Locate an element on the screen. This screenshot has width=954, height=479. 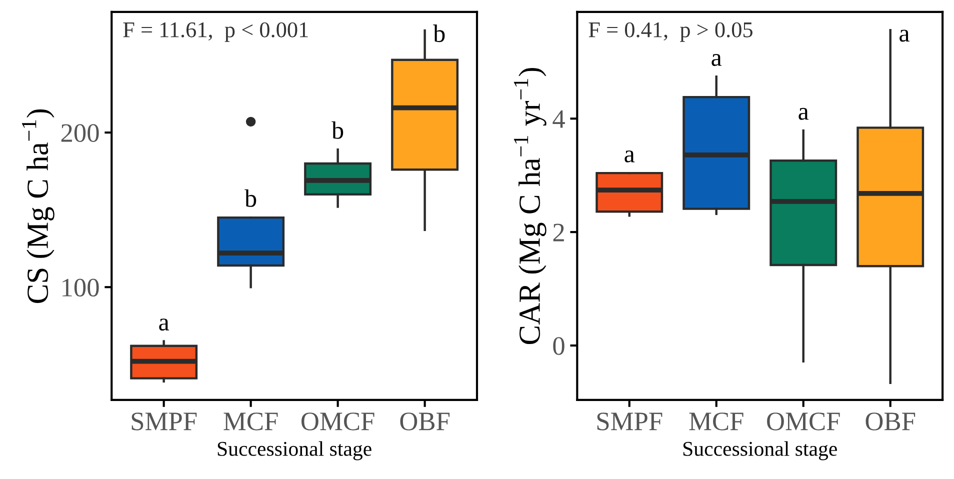
y-tick-label: 4 is located at coordinates (558, 119).